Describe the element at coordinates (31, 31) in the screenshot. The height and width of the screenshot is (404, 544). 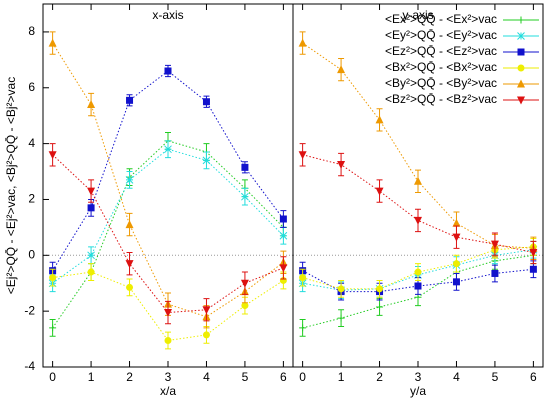
I see `y-tick-label: 8` at that location.